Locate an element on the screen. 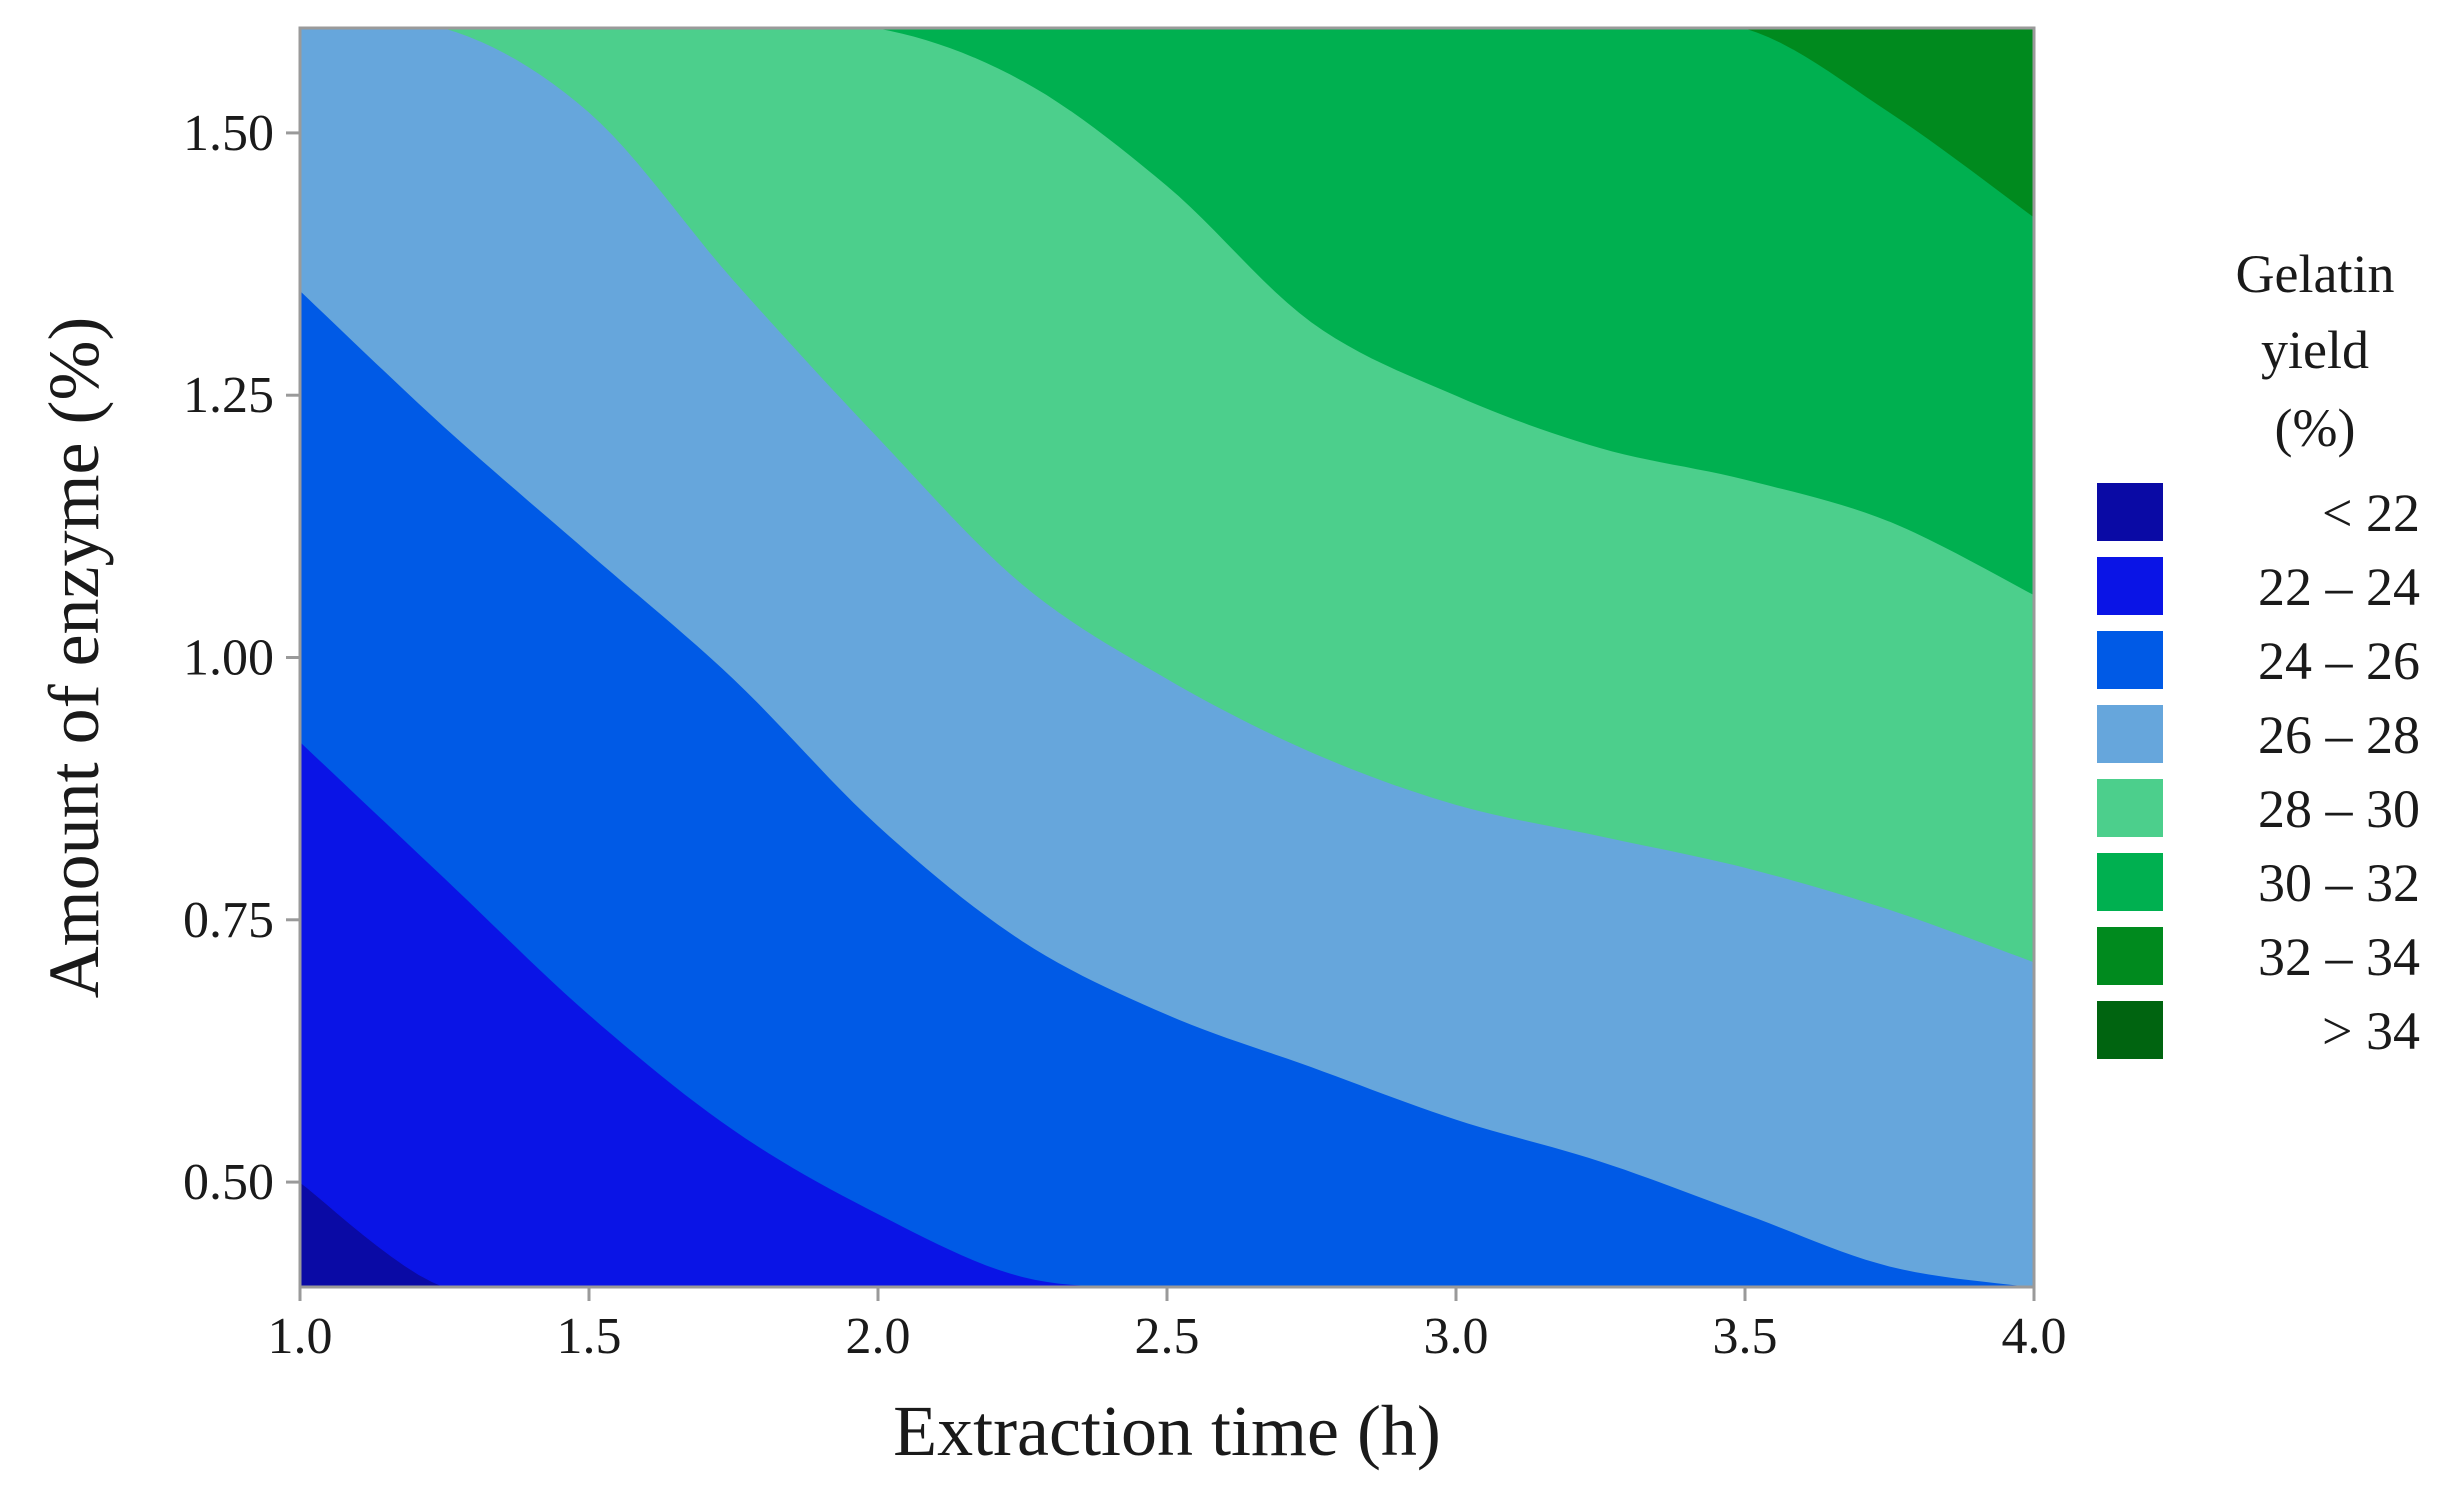 The height and width of the screenshot is (1500, 2464). legend-entry-label: 26 – 28 is located at coordinates (2339, 735).